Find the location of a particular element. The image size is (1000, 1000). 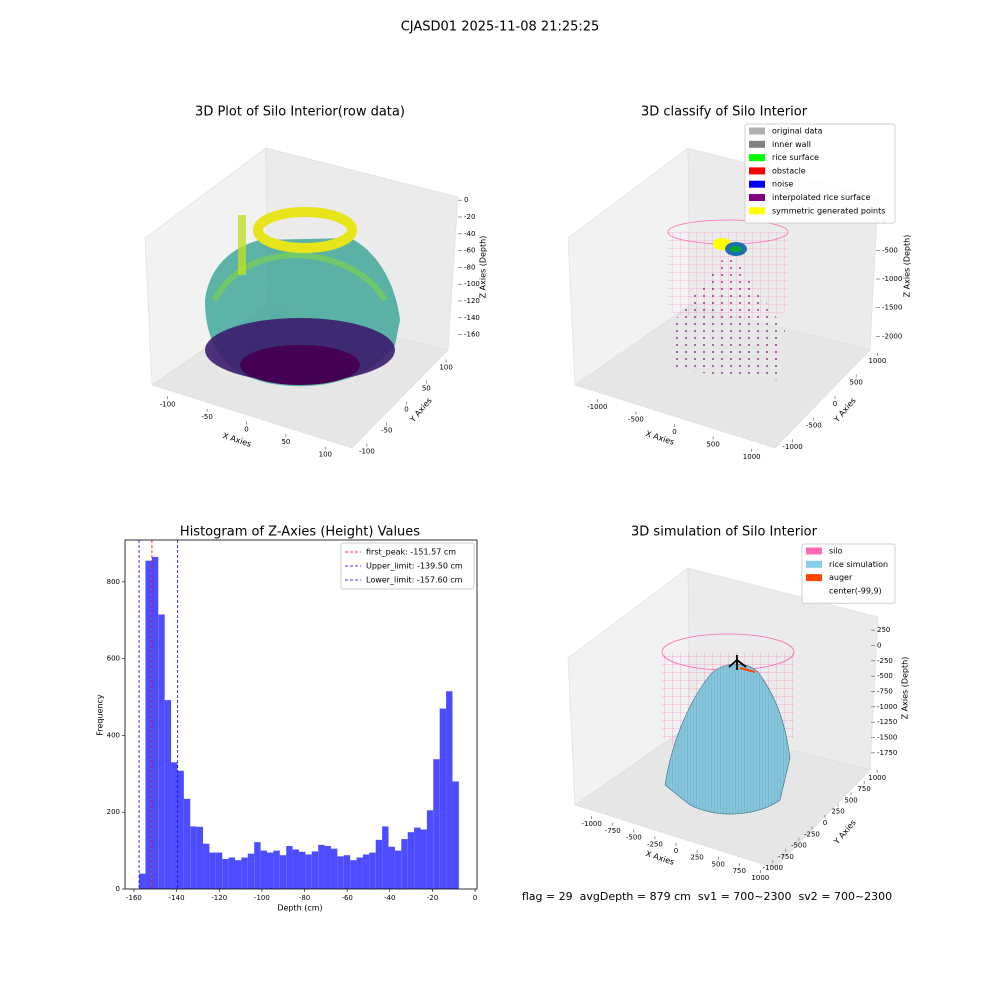

x-tick-label: -140 is located at coordinates (177, 898).